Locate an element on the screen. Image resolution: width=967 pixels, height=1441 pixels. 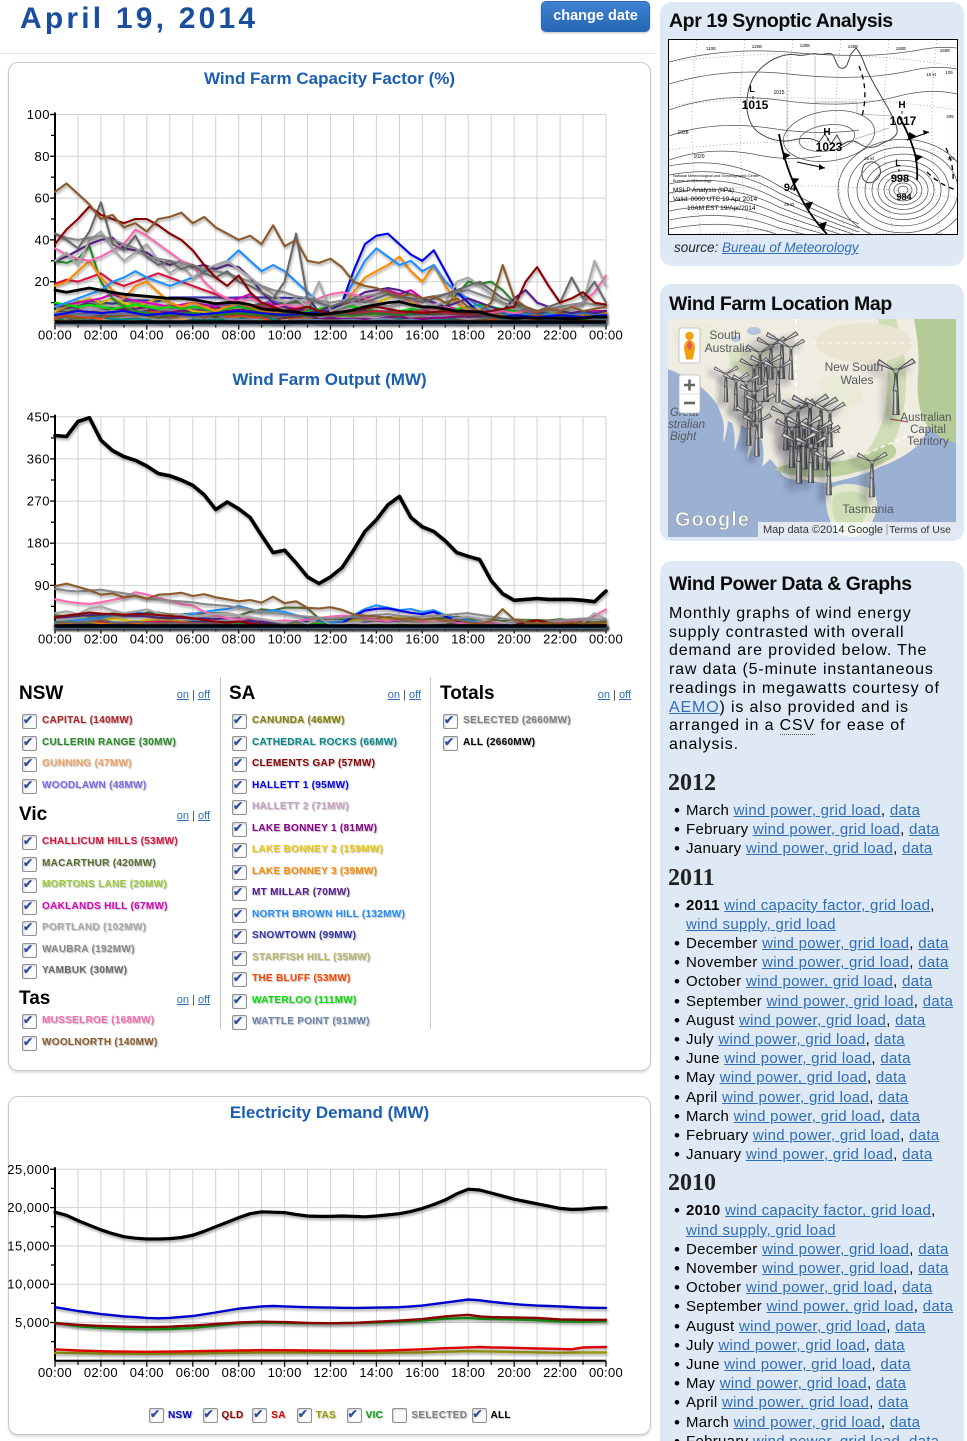
svg-text: 1023 is located at coordinates (829, 147).